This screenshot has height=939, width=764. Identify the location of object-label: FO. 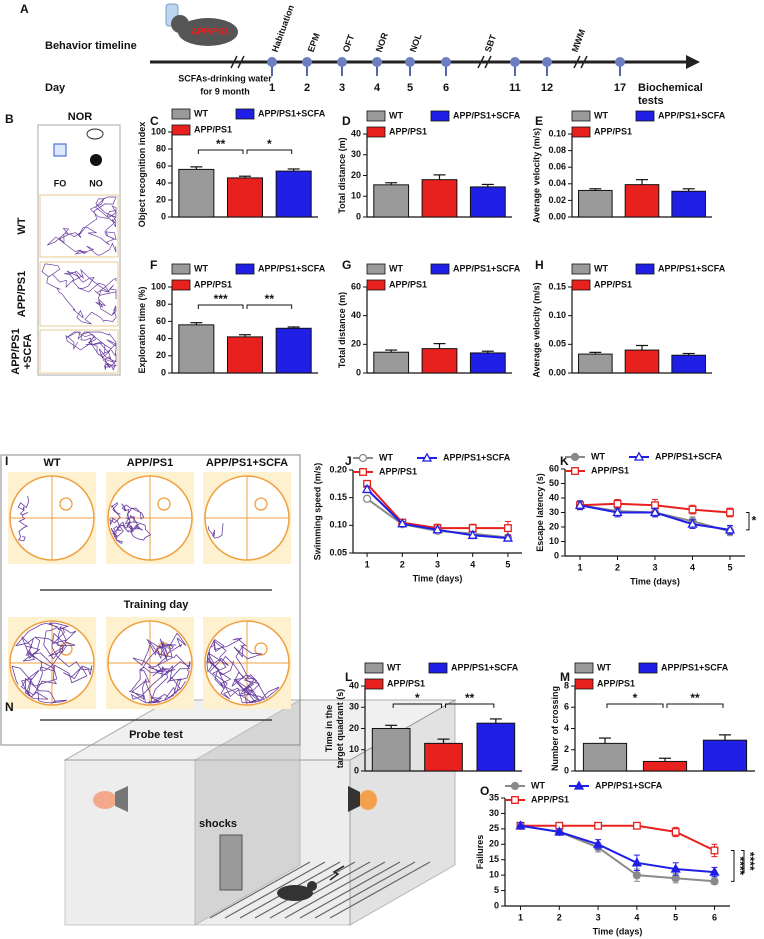
(60, 183).